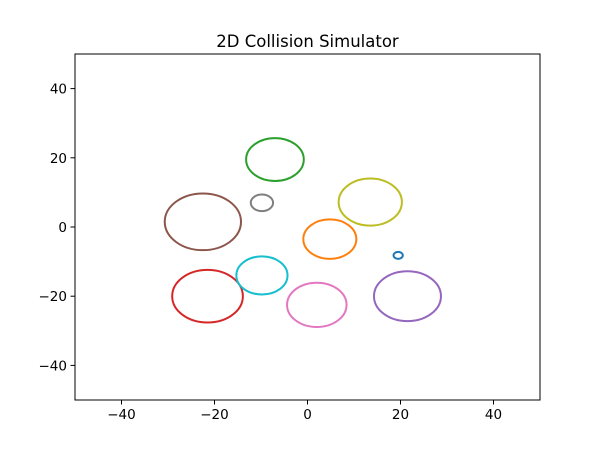 This screenshot has width=600, height=450. Describe the element at coordinates (307, 41) in the screenshot. I see `chart-title: 2D Collision Simulator` at that location.